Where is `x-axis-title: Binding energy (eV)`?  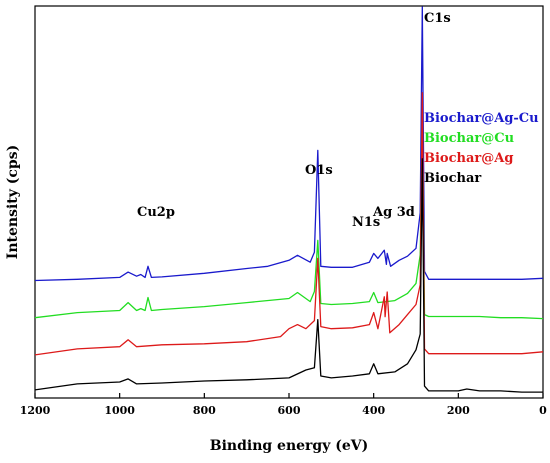
x-axis-title: Binding energy (eV) is located at coordinates (289, 446).